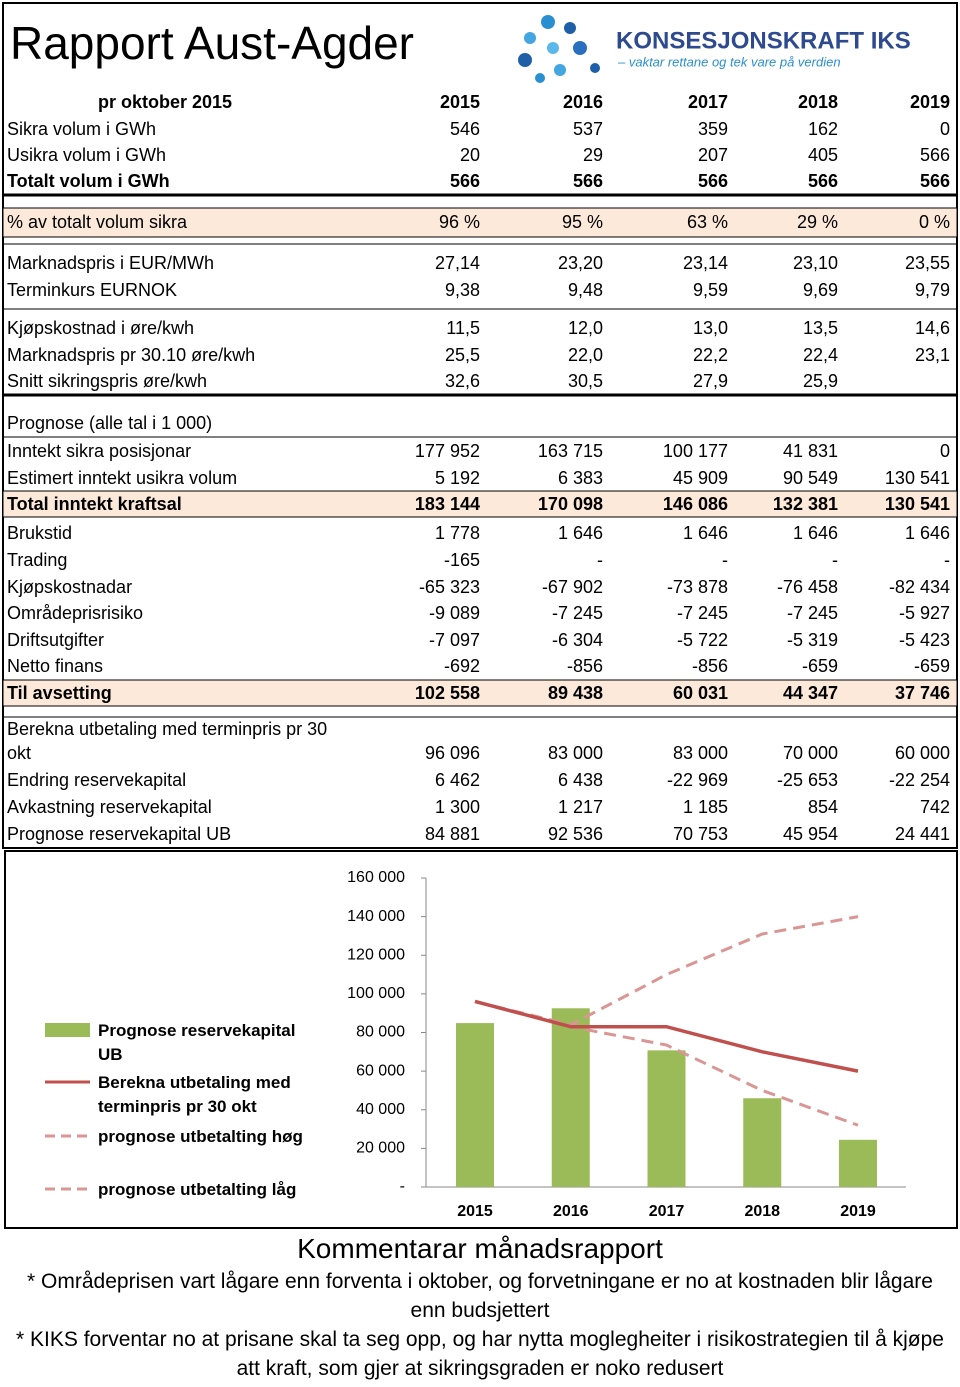 This screenshot has height=1387, width=960. Describe the element at coordinates (37, 560) in the screenshot. I see `row-label: Trading` at that location.